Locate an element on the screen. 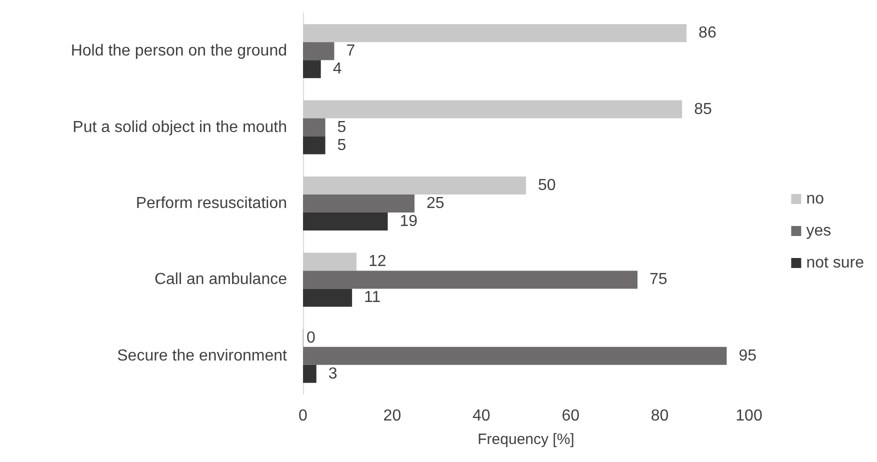 The height and width of the screenshot is (462, 877). y-tick-label: Perform resuscitation is located at coordinates (211, 203).